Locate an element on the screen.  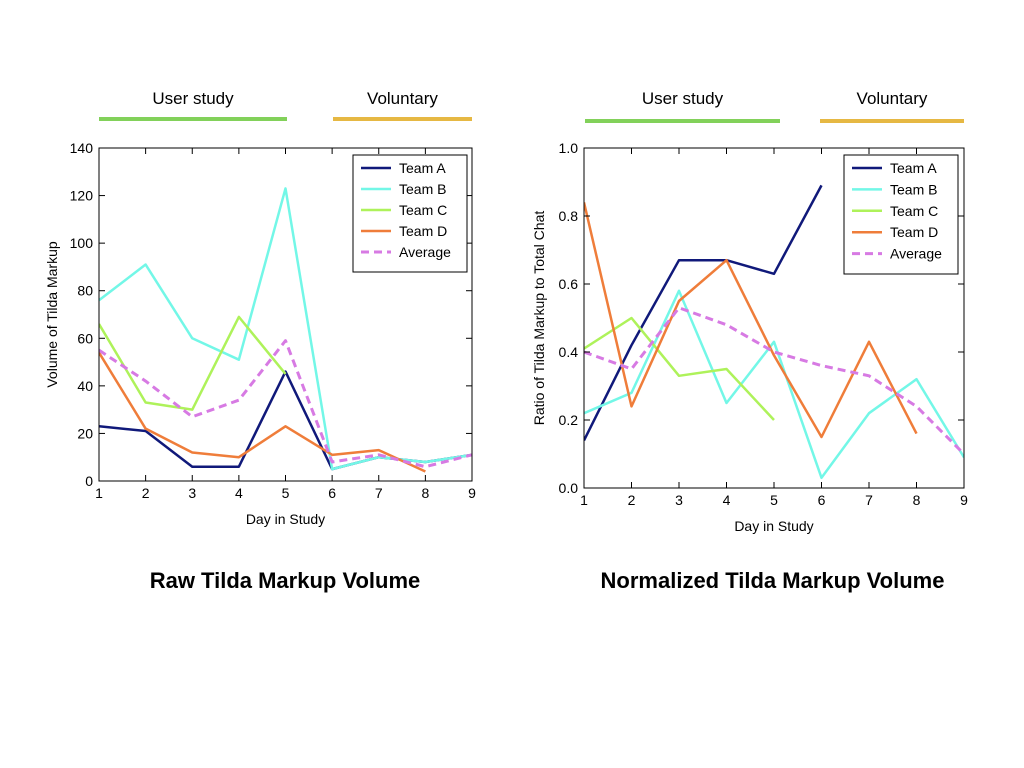
y-axis-label: Ratio of Tilda Markup to Total Chat is located at coordinates (539, 318).